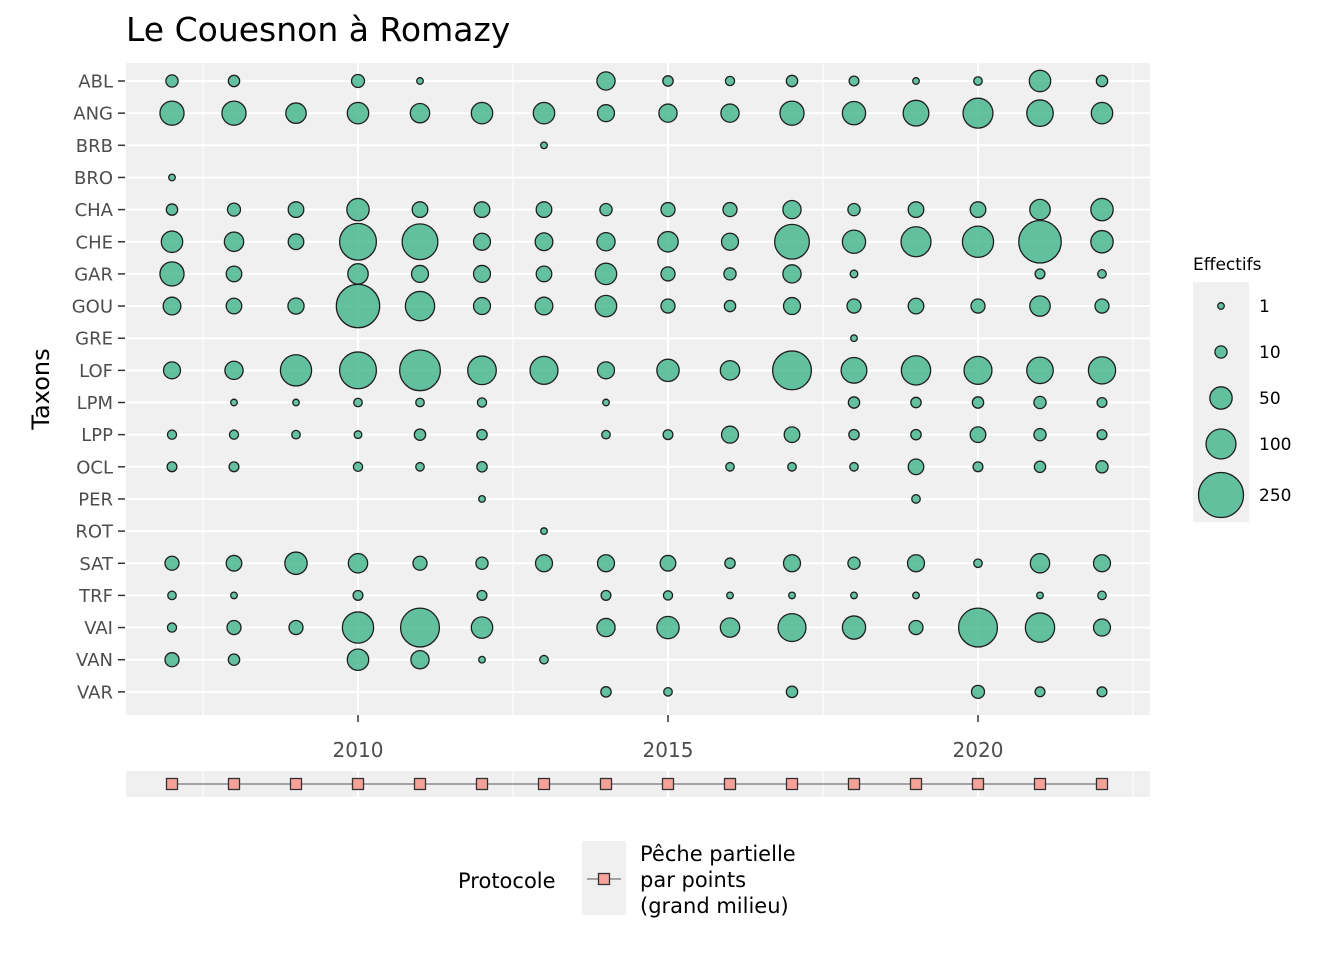 This screenshot has height=960, width=1344. I want to click on bubble-LPM-2008, so click(234, 402).